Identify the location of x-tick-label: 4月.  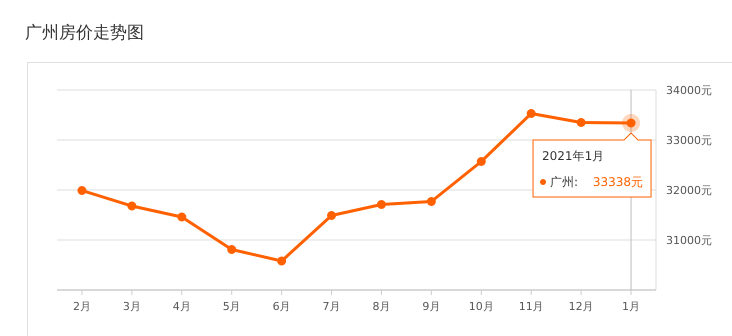
(181, 306).